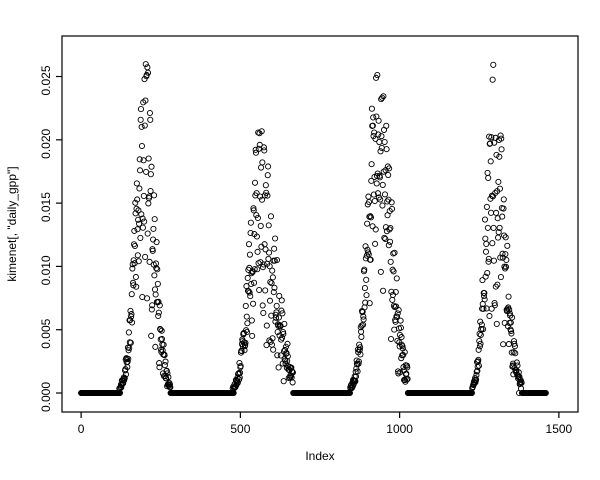  Describe the element at coordinates (46, 207) in the screenshot. I see `y-tick-label: 0.015` at that location.